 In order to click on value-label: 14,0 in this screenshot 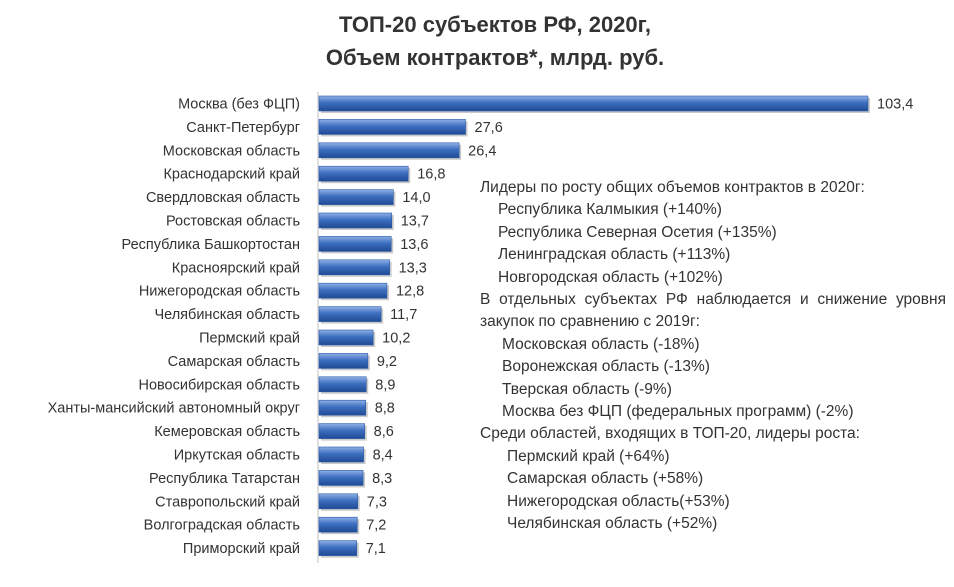, I will do `click(416, 198)`.